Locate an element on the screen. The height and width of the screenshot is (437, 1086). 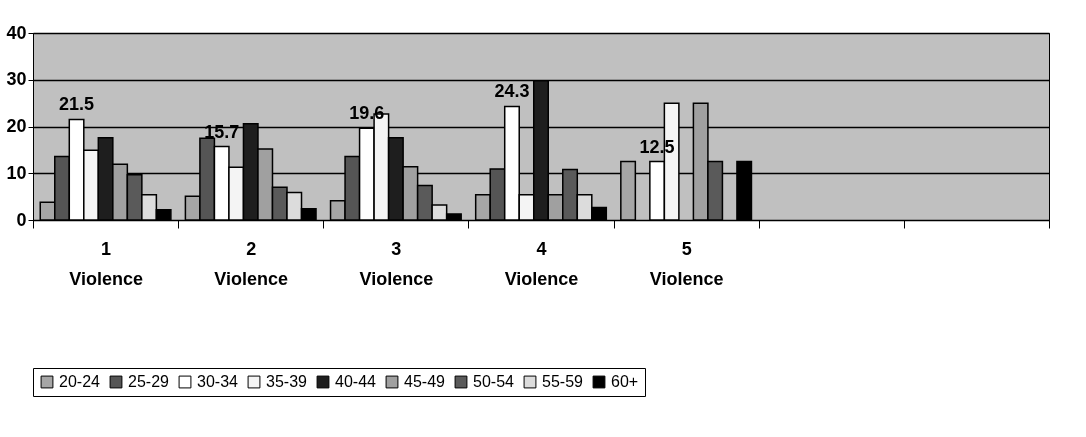
legend-label: 50-54 is located at coordinates (494, 381).